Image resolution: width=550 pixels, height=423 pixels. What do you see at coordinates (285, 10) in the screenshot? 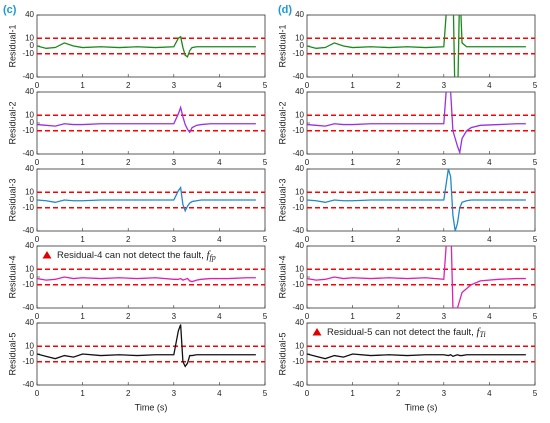
I see `panel-label: (d)` at bounding box center [285, 10].